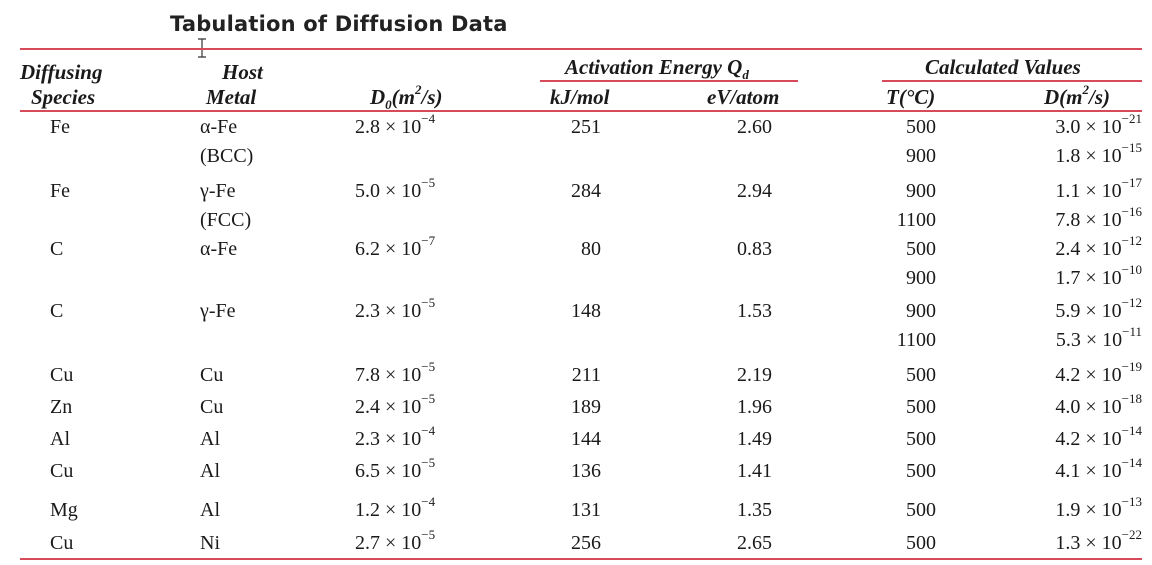 Image resolution: width=1152 pixels, height=565 pixels. Describe the element at coordinates (586, 439) in the screenshot. I see `kj-cell: 144` at that location.